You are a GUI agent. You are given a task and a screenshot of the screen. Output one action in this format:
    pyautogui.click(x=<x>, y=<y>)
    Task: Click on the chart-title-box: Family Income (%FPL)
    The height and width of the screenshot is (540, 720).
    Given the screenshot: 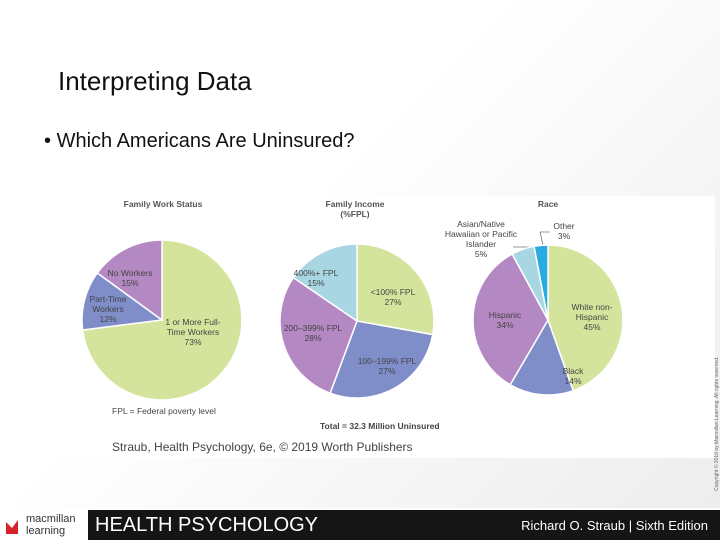 What is the action you would take?
    pyautogui.click(x=355, y=209)
    